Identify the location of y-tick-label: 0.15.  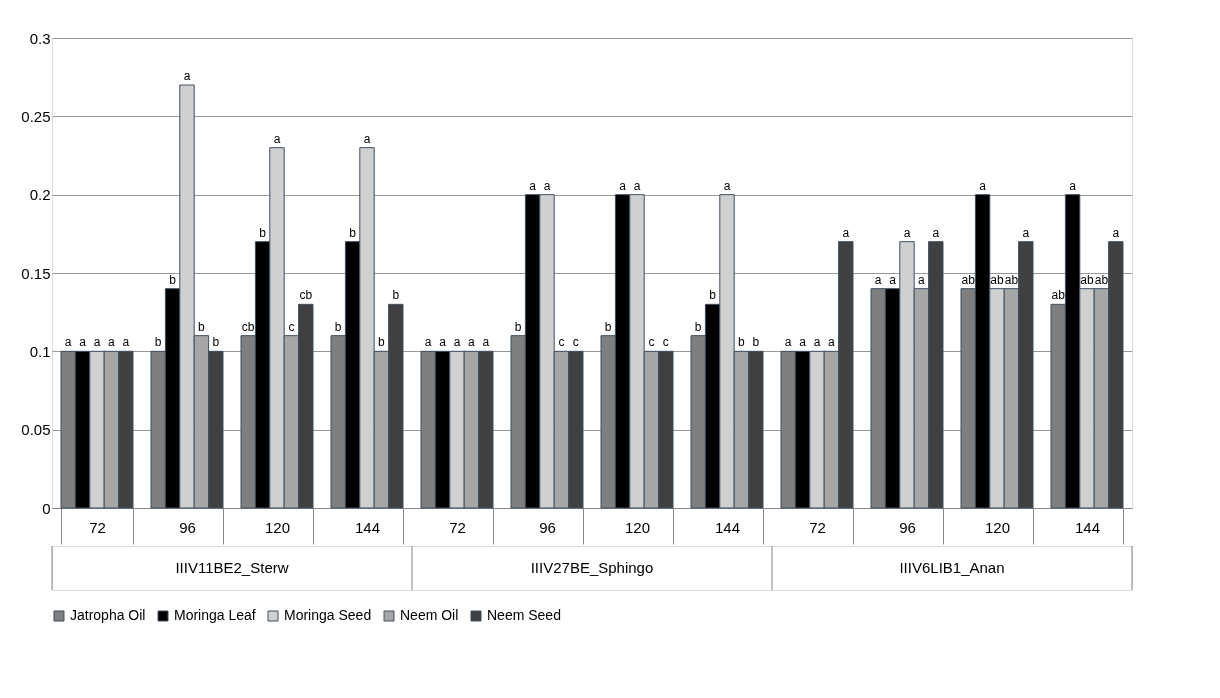
(36, 273).